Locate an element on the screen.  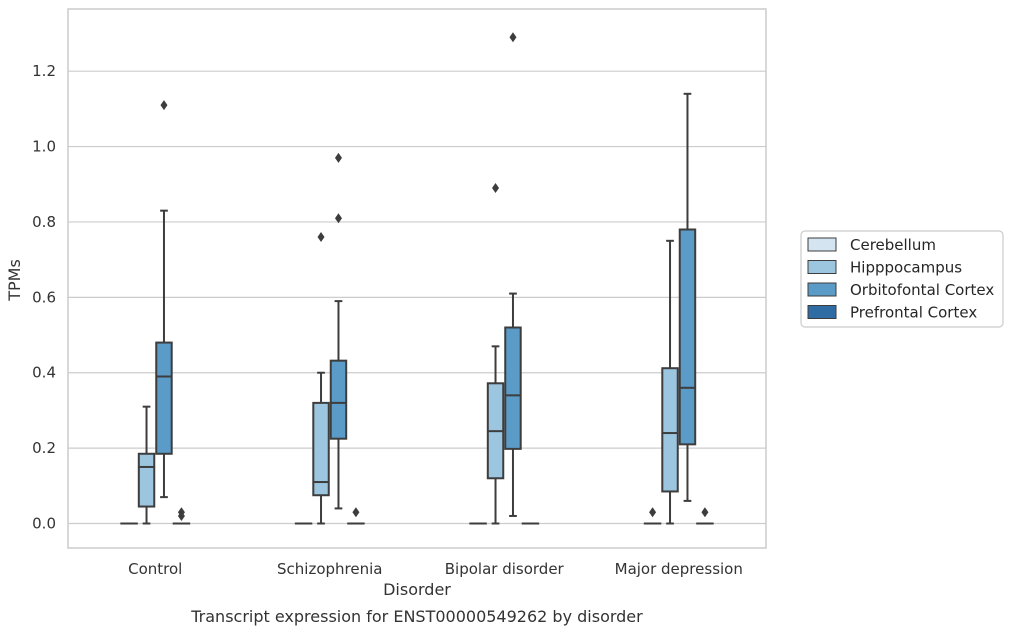
box-cerebellum is located at coordinates (652, 516).